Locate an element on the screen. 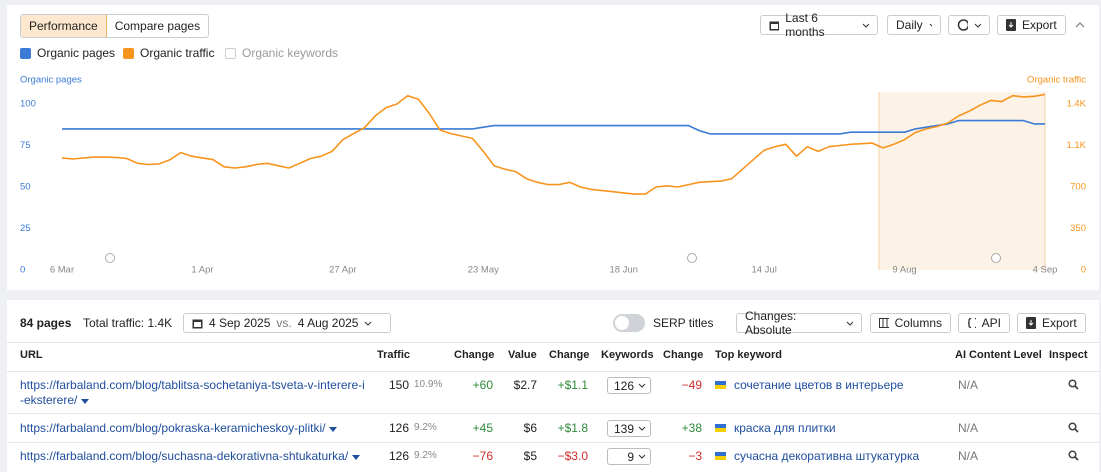  y2-axis-label: Organic traffic is located at coordinates (1056, 80).